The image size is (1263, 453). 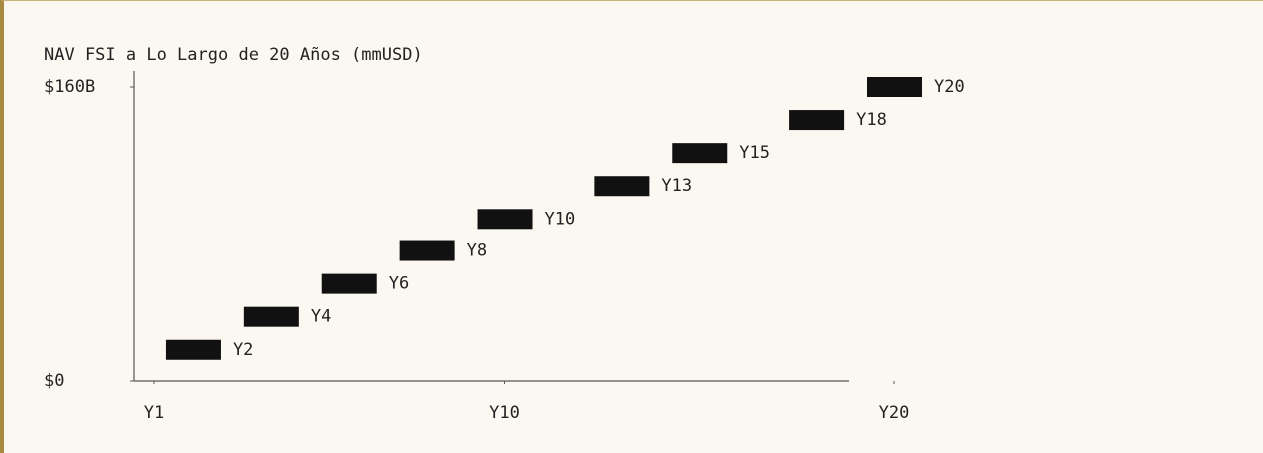 What do you see at coordinates (754, 153) in the screenshot?
I see `point-label: Y15` at bounding box center [754, 153].